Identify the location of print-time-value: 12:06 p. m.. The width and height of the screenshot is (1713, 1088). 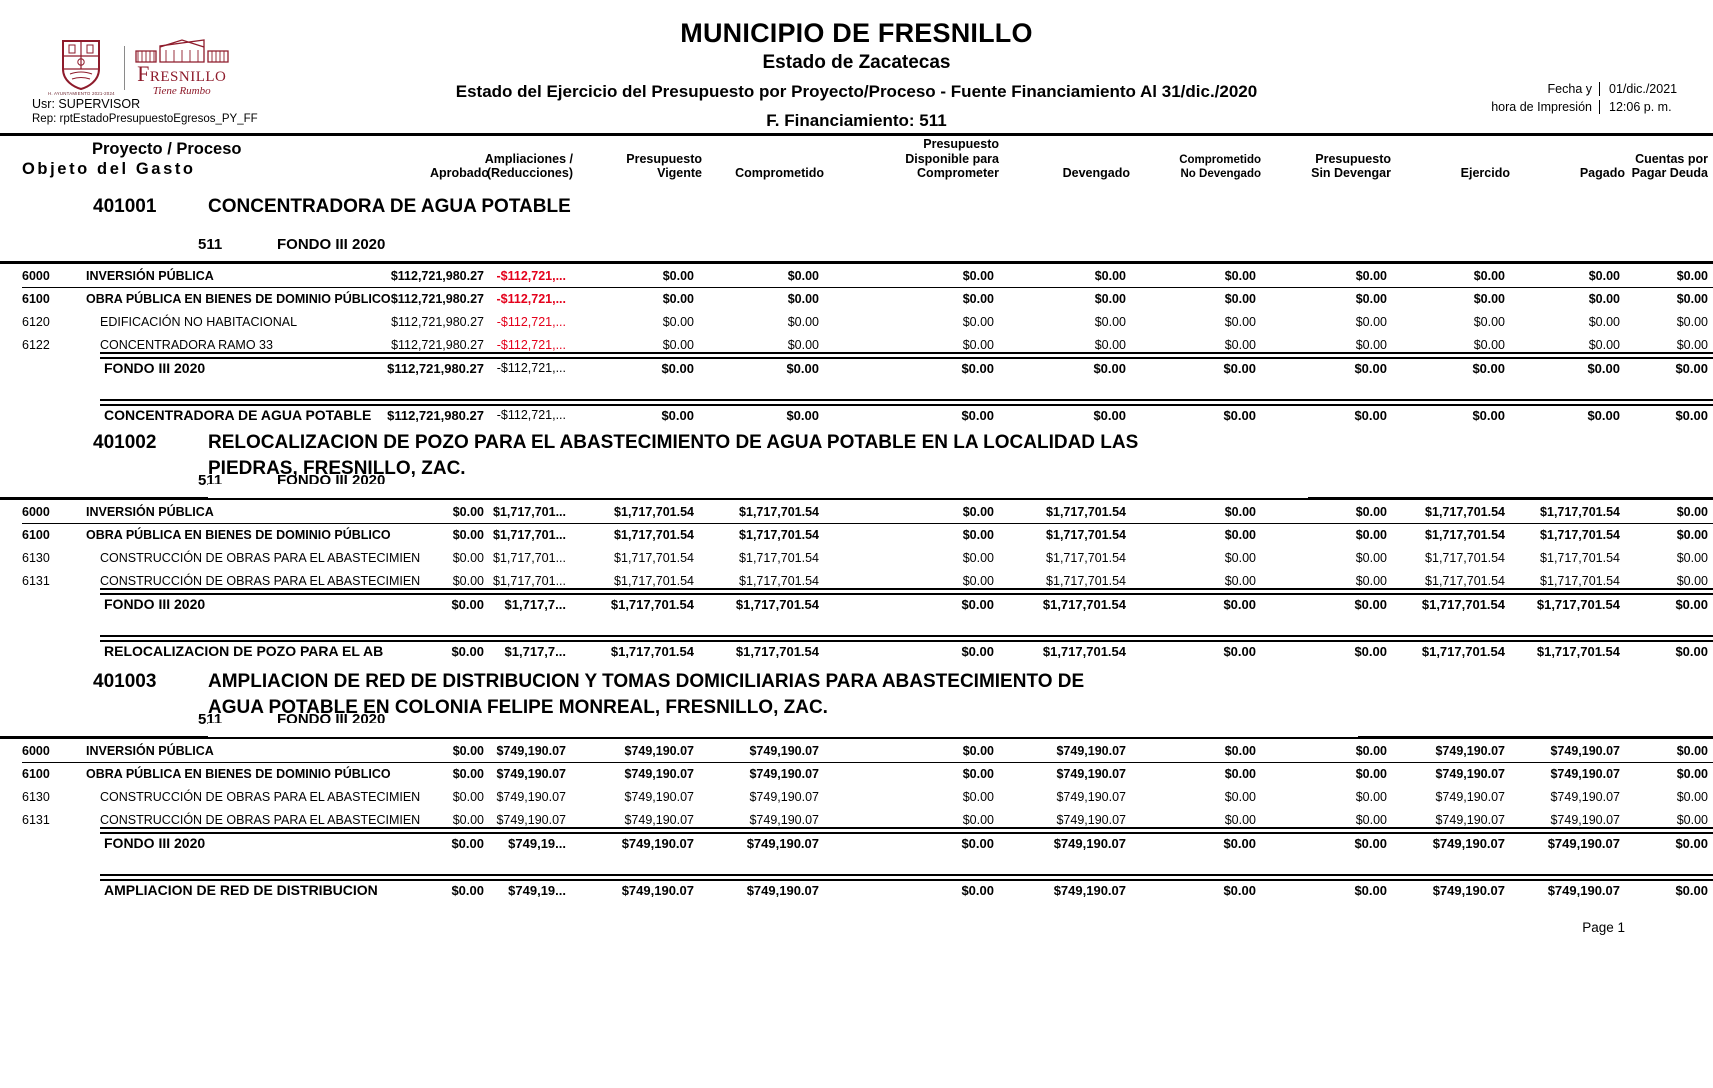
(1651, 107).